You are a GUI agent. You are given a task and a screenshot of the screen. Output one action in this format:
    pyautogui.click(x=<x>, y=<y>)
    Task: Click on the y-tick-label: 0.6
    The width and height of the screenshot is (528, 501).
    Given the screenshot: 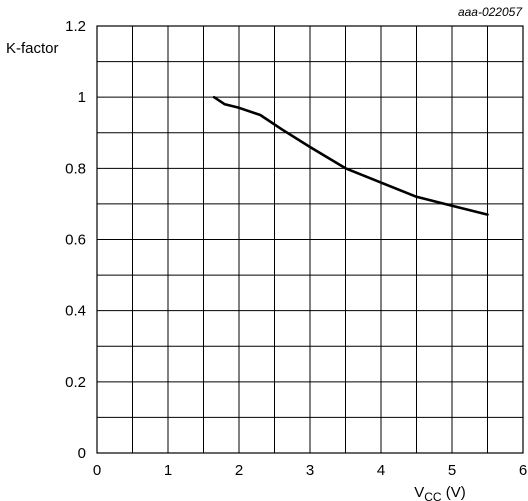 What is the action you would take?
    pyautogui.click(x=75, y=240)
    